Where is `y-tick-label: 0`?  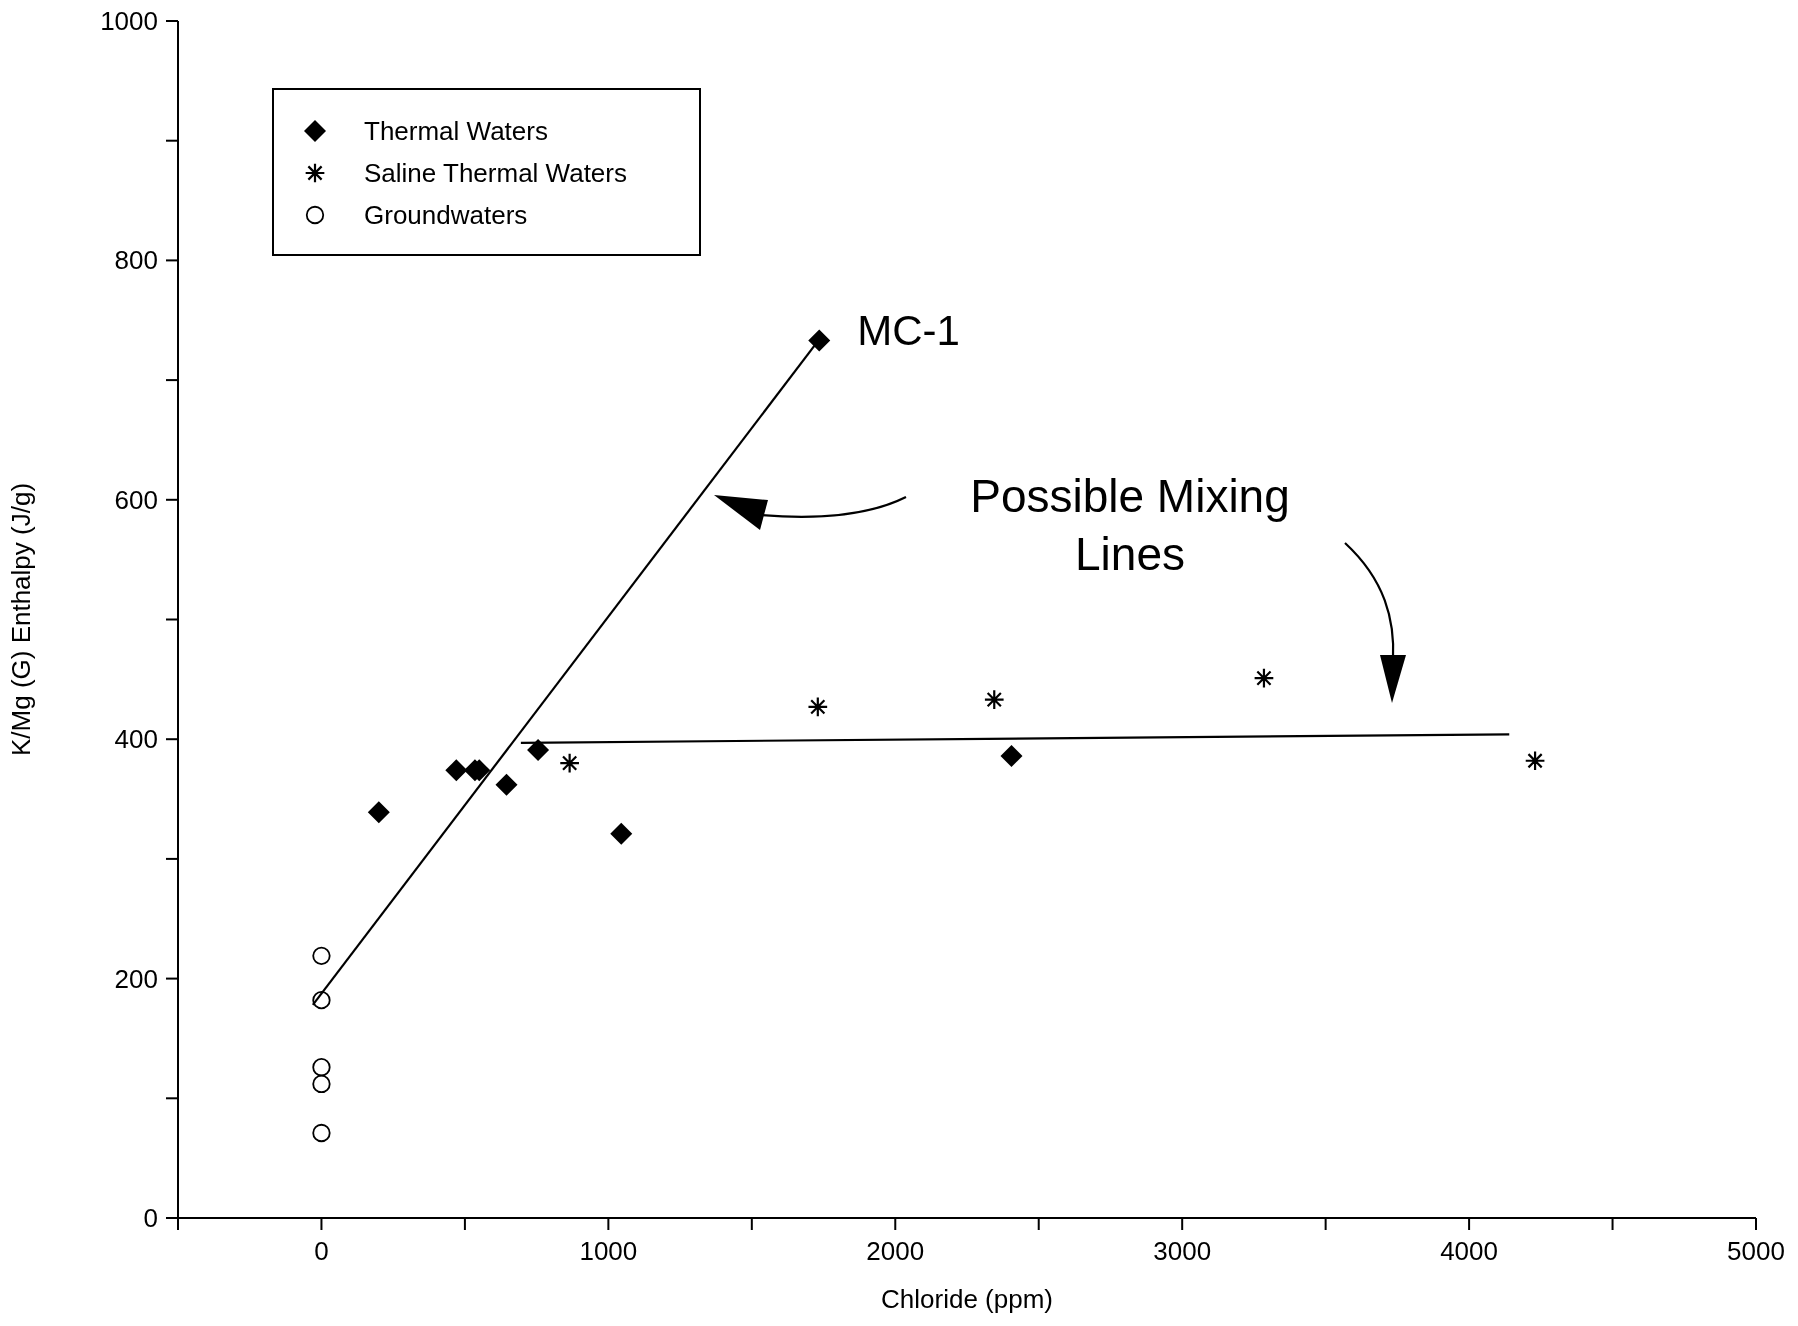
y-tick-label: 0 is located at coordinates (150, 1218).